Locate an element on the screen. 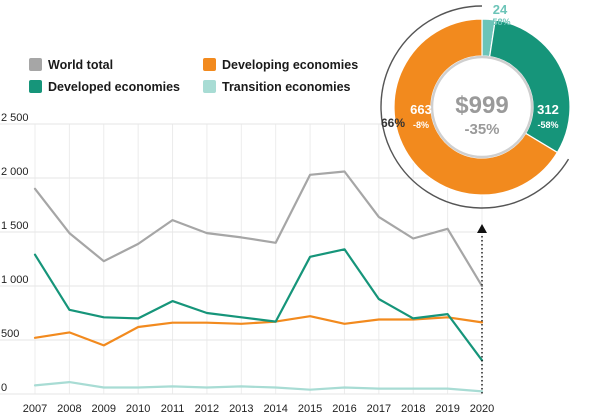 Image resolution: width=600 pixels, height=415 pixels. y-tick-label: 1 000 is located at coordinates (15, 280).